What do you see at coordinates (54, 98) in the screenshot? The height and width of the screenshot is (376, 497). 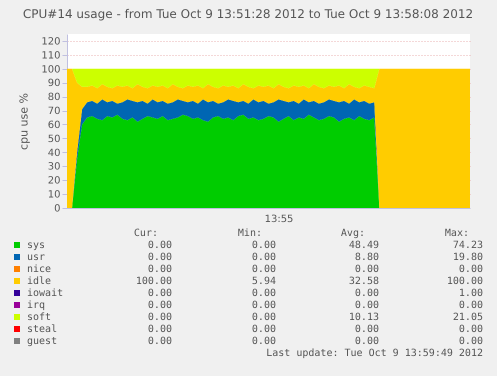 I see `y-tick-label: 80` at bounding box center [54, 98].